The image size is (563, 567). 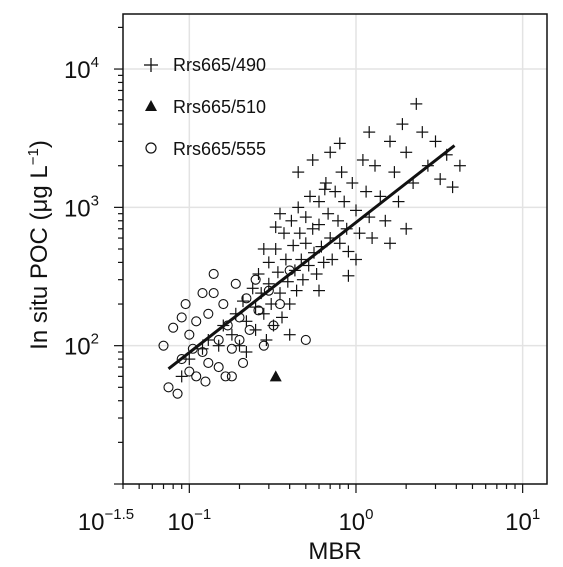 I want to click on legend-marker-circle, so click(x=151, y=148).